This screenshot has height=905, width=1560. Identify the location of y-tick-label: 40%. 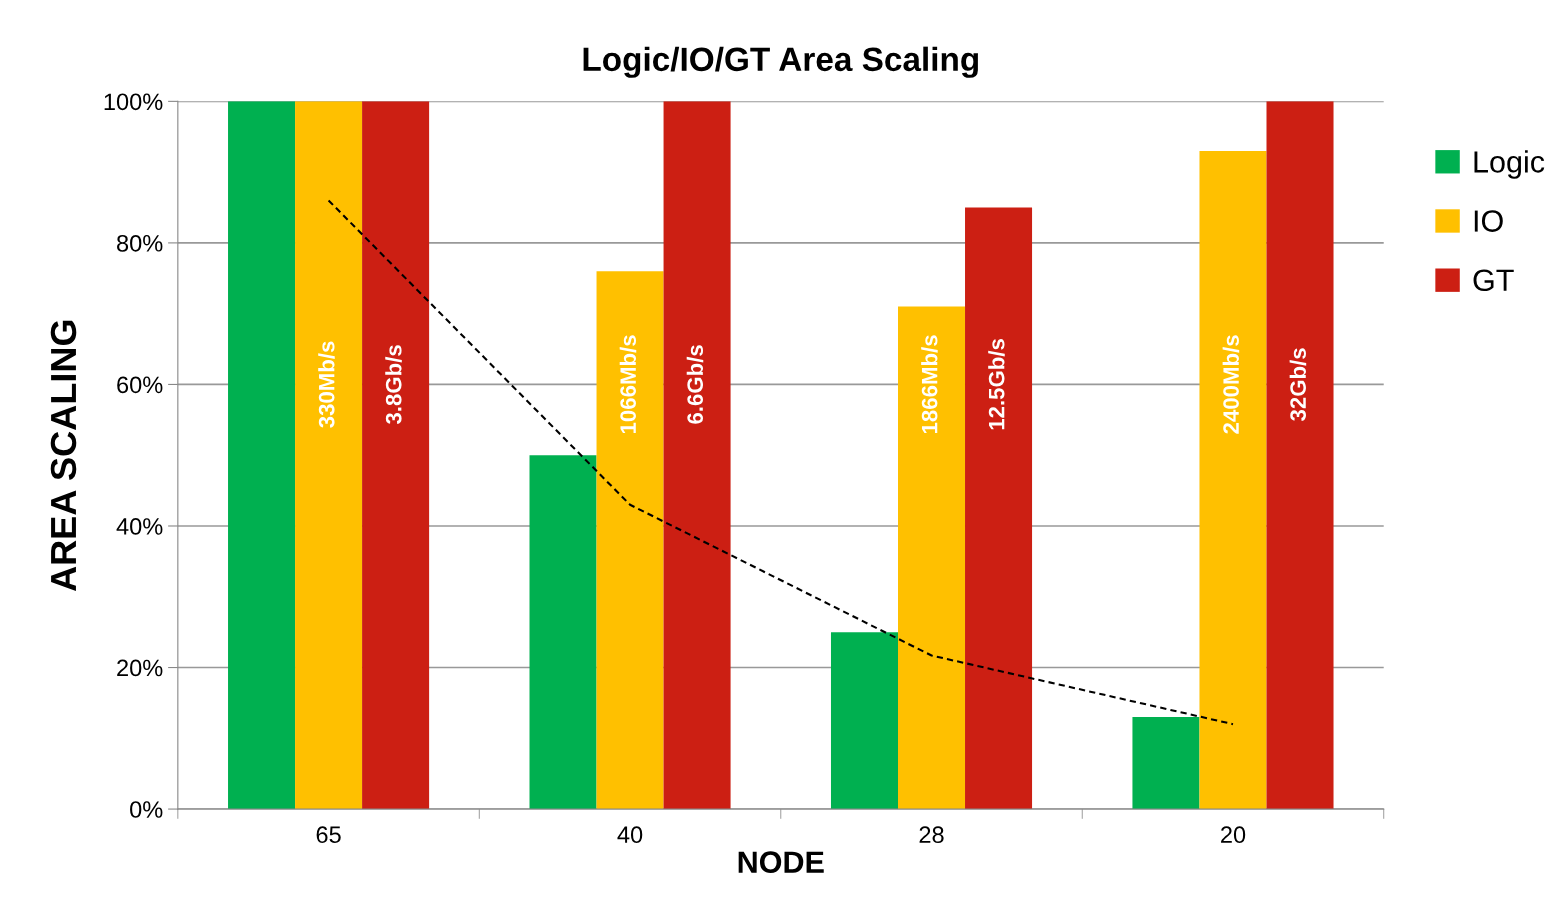
(139, 526).